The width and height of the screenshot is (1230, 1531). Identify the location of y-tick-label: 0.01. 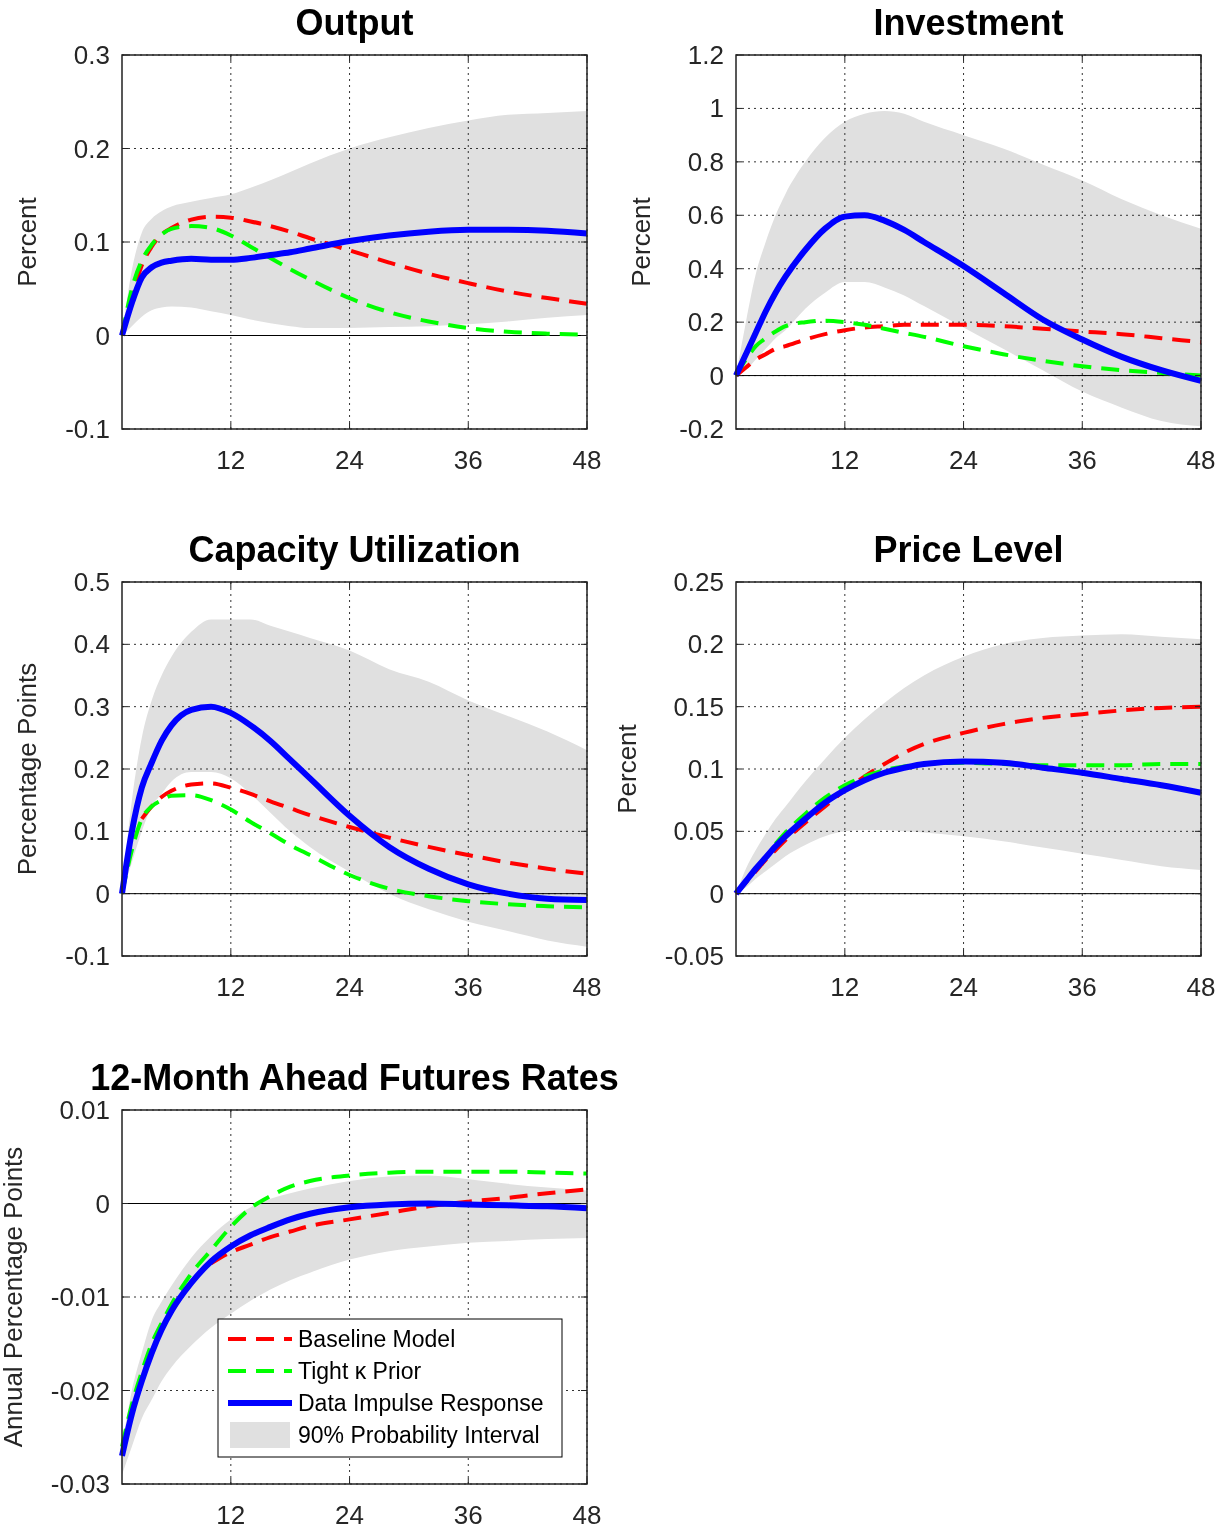
(84, 1110).